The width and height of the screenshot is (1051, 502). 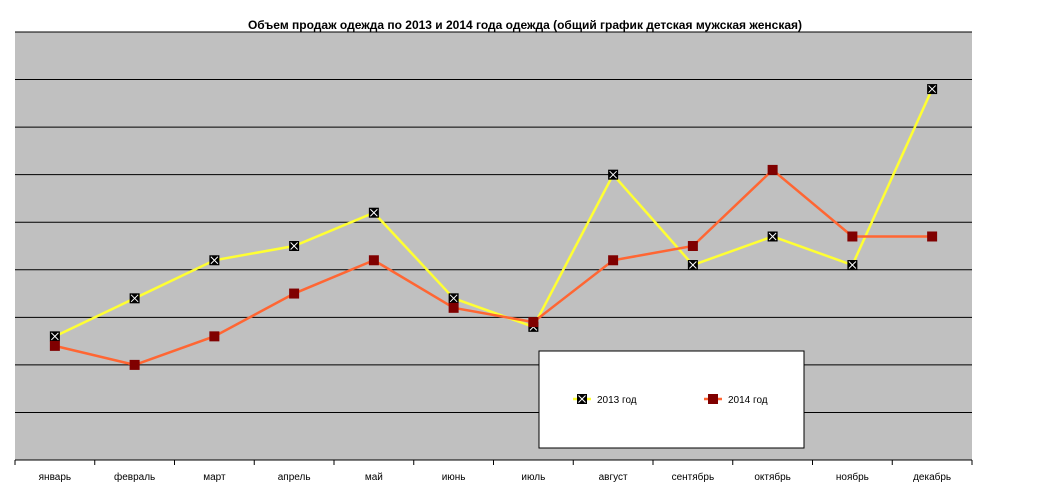 I want to click on x-tick-label: сентябрь, so click(x=693, y=477).